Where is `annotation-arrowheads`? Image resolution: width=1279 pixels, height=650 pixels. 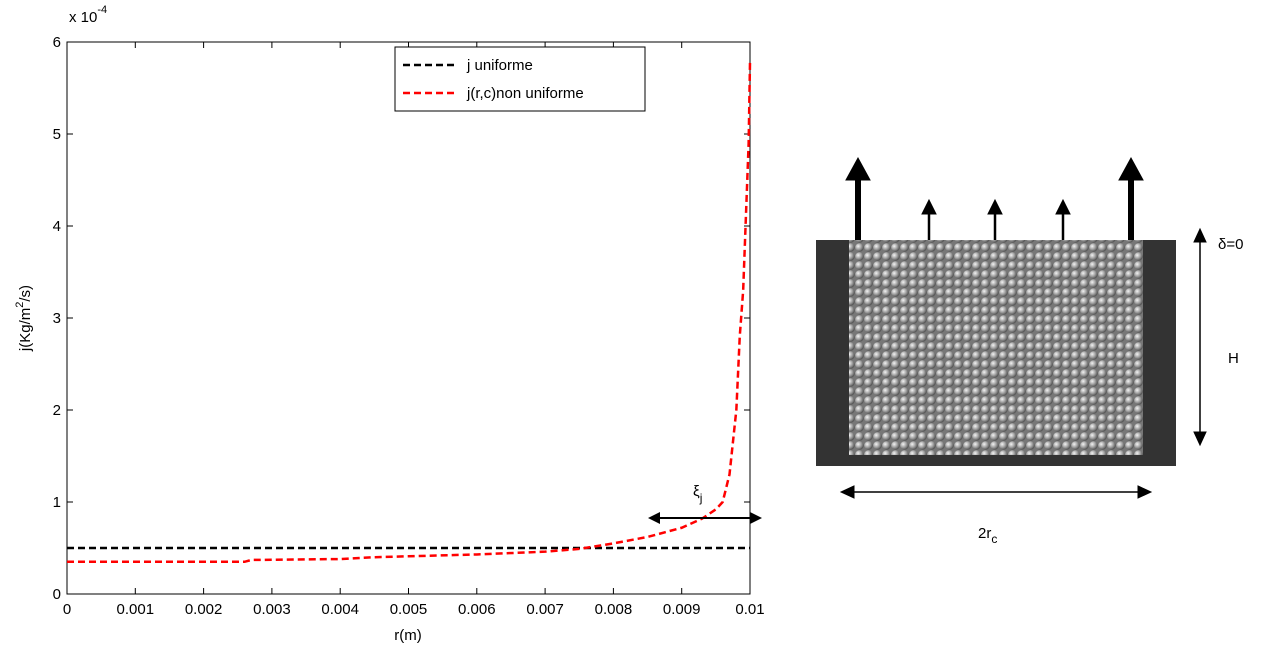
annotation-arrowheads is located at coordinates (705, 518).